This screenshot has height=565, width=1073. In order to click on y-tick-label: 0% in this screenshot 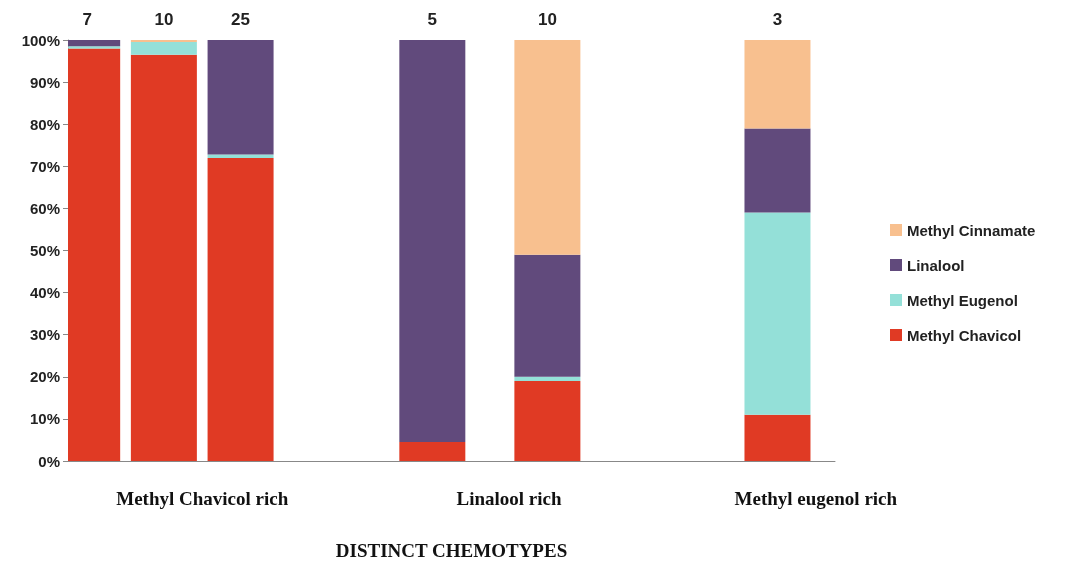, I will do `click(49, 461)`.